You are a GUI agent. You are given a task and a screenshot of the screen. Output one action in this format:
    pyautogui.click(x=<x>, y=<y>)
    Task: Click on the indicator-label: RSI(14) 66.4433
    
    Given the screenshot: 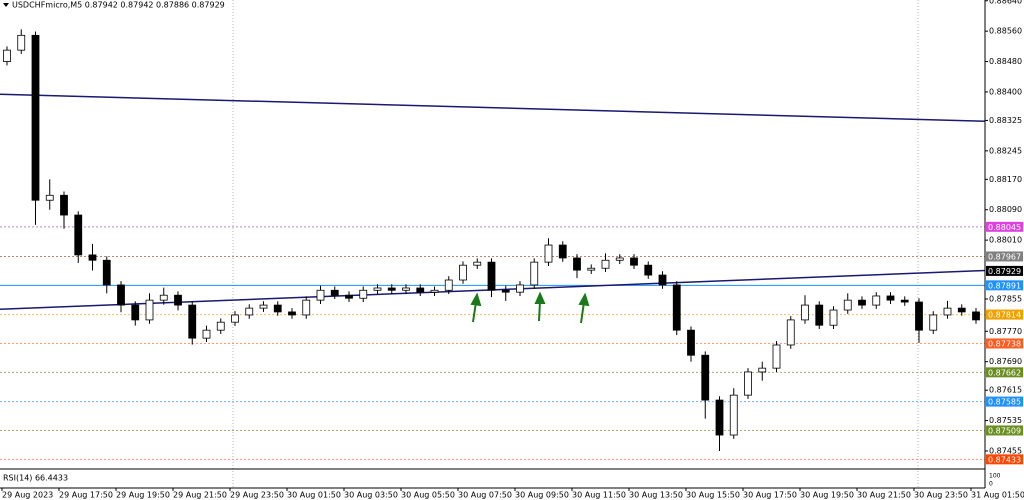 What is the action you would take?
    pyautogui.click(x=35, y=478)
    